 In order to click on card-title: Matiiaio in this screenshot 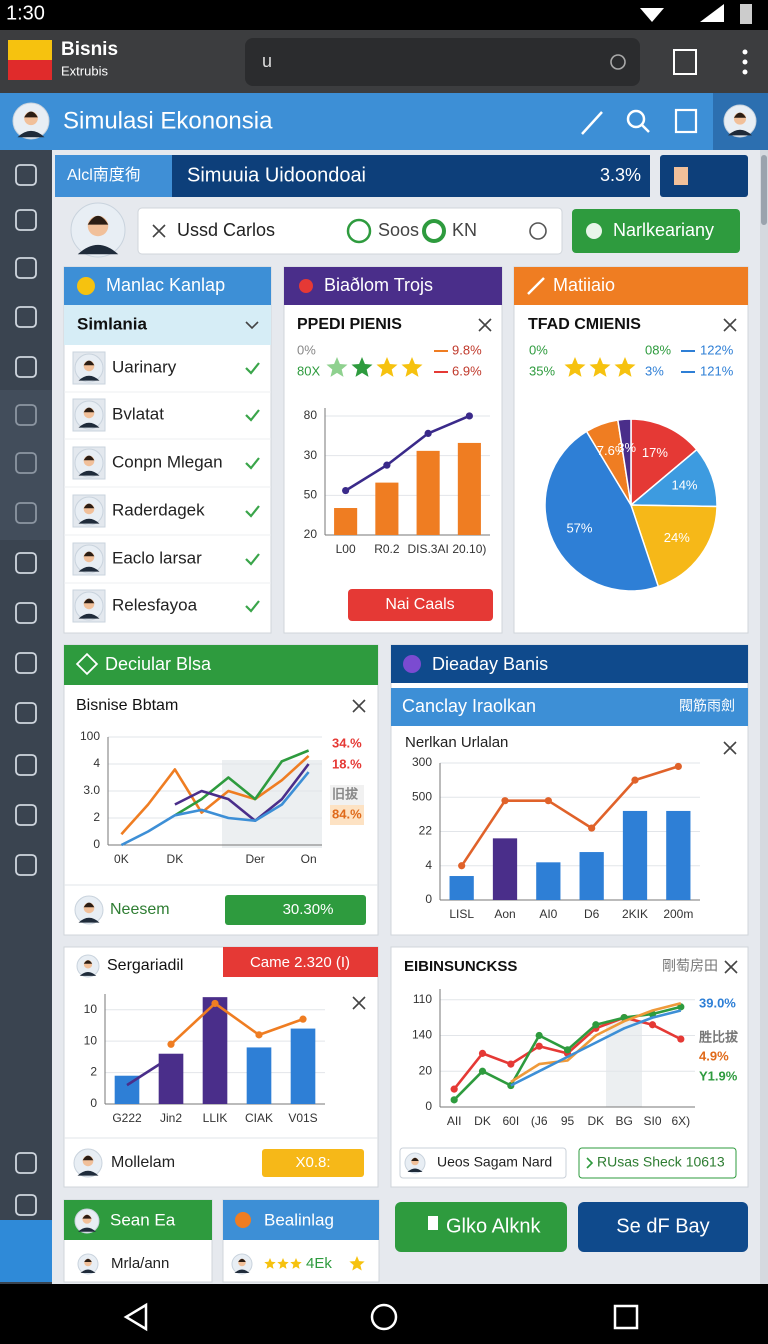, I will do `click(584, 285)`.